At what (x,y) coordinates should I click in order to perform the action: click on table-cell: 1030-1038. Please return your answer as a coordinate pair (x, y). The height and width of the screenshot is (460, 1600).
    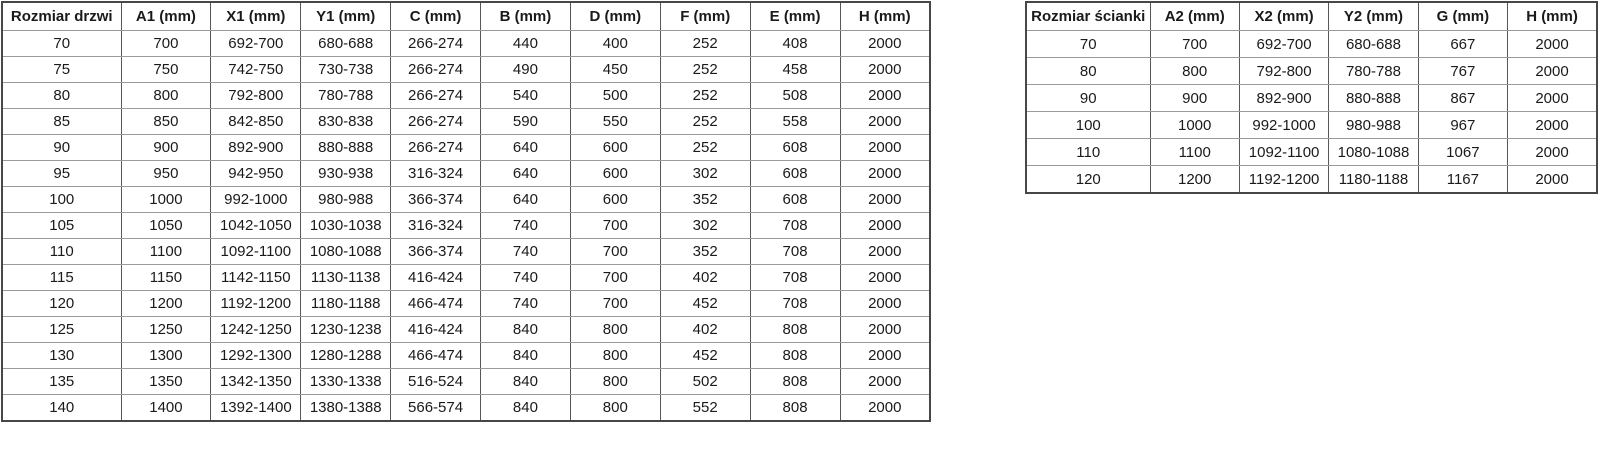
    Looking at the image, I should click on (346, 225).